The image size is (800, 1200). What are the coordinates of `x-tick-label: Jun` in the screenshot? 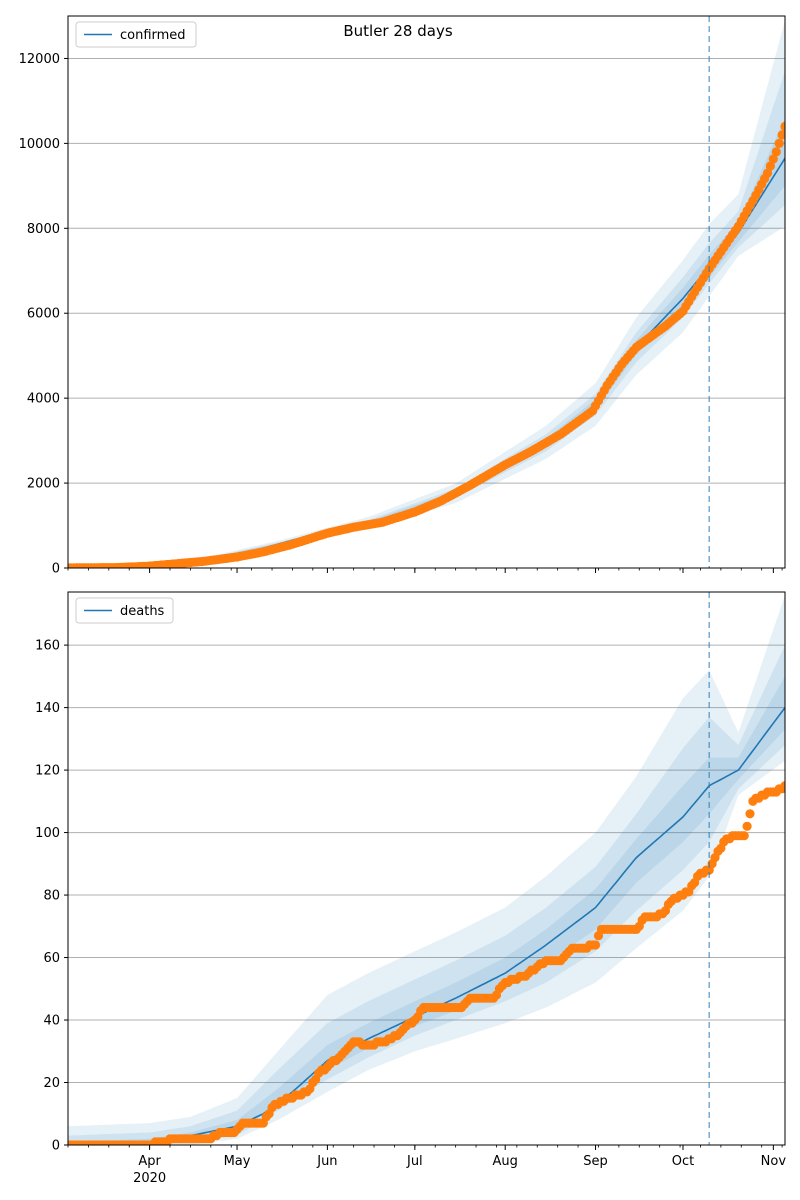 It's located at (326, 1161).